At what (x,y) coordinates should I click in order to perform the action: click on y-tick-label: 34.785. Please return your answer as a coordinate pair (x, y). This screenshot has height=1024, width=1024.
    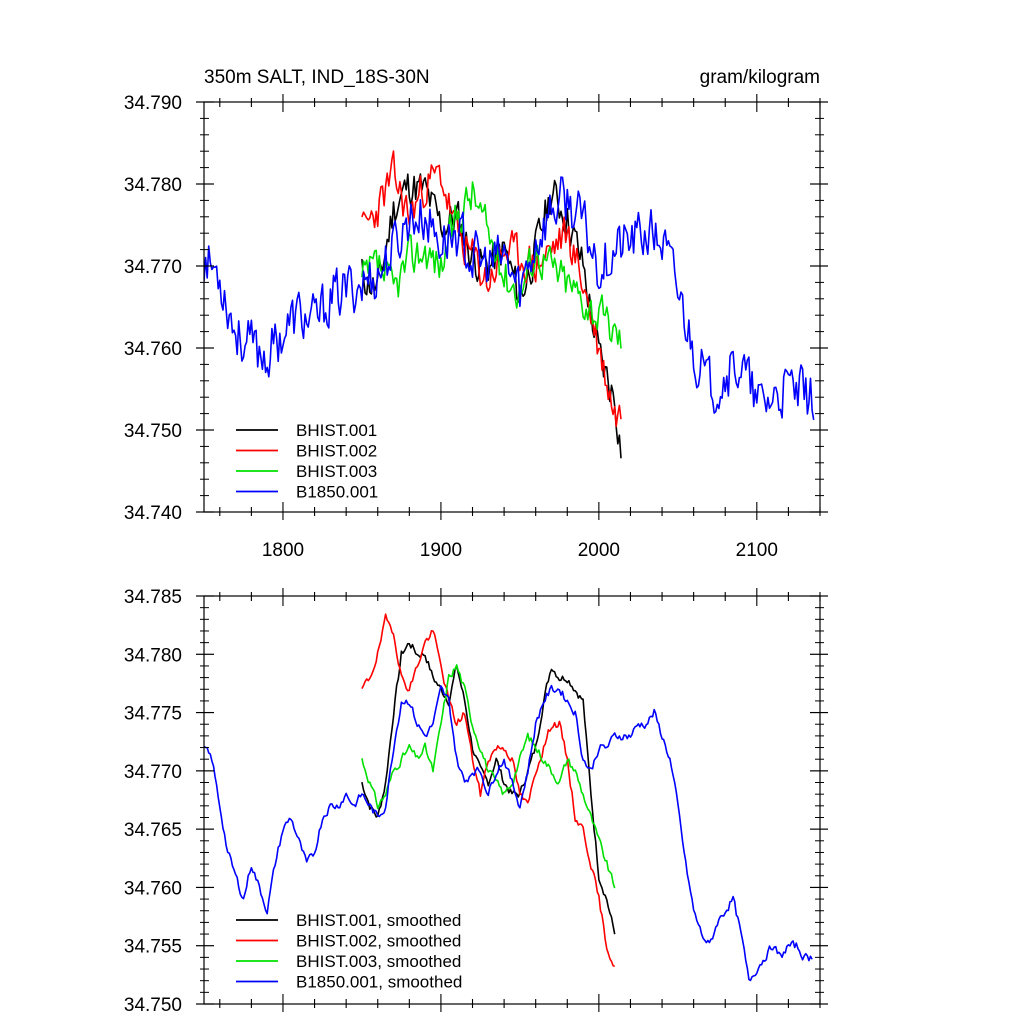
    Looking at the image, I should click on (153, 597).